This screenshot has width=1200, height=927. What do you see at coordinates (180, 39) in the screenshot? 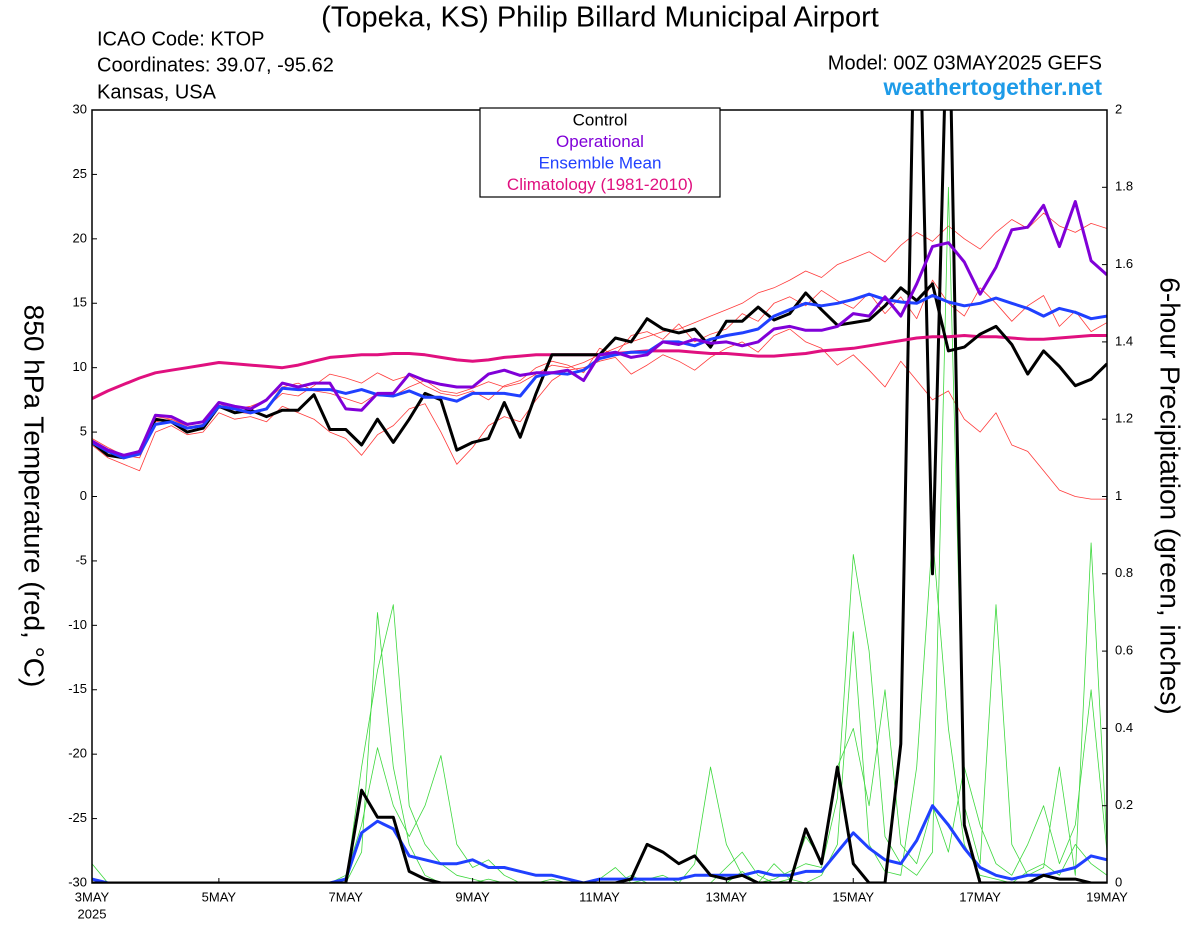
I see `info-line: ICAO Code: KTOP` at bounding box center [180, 39].